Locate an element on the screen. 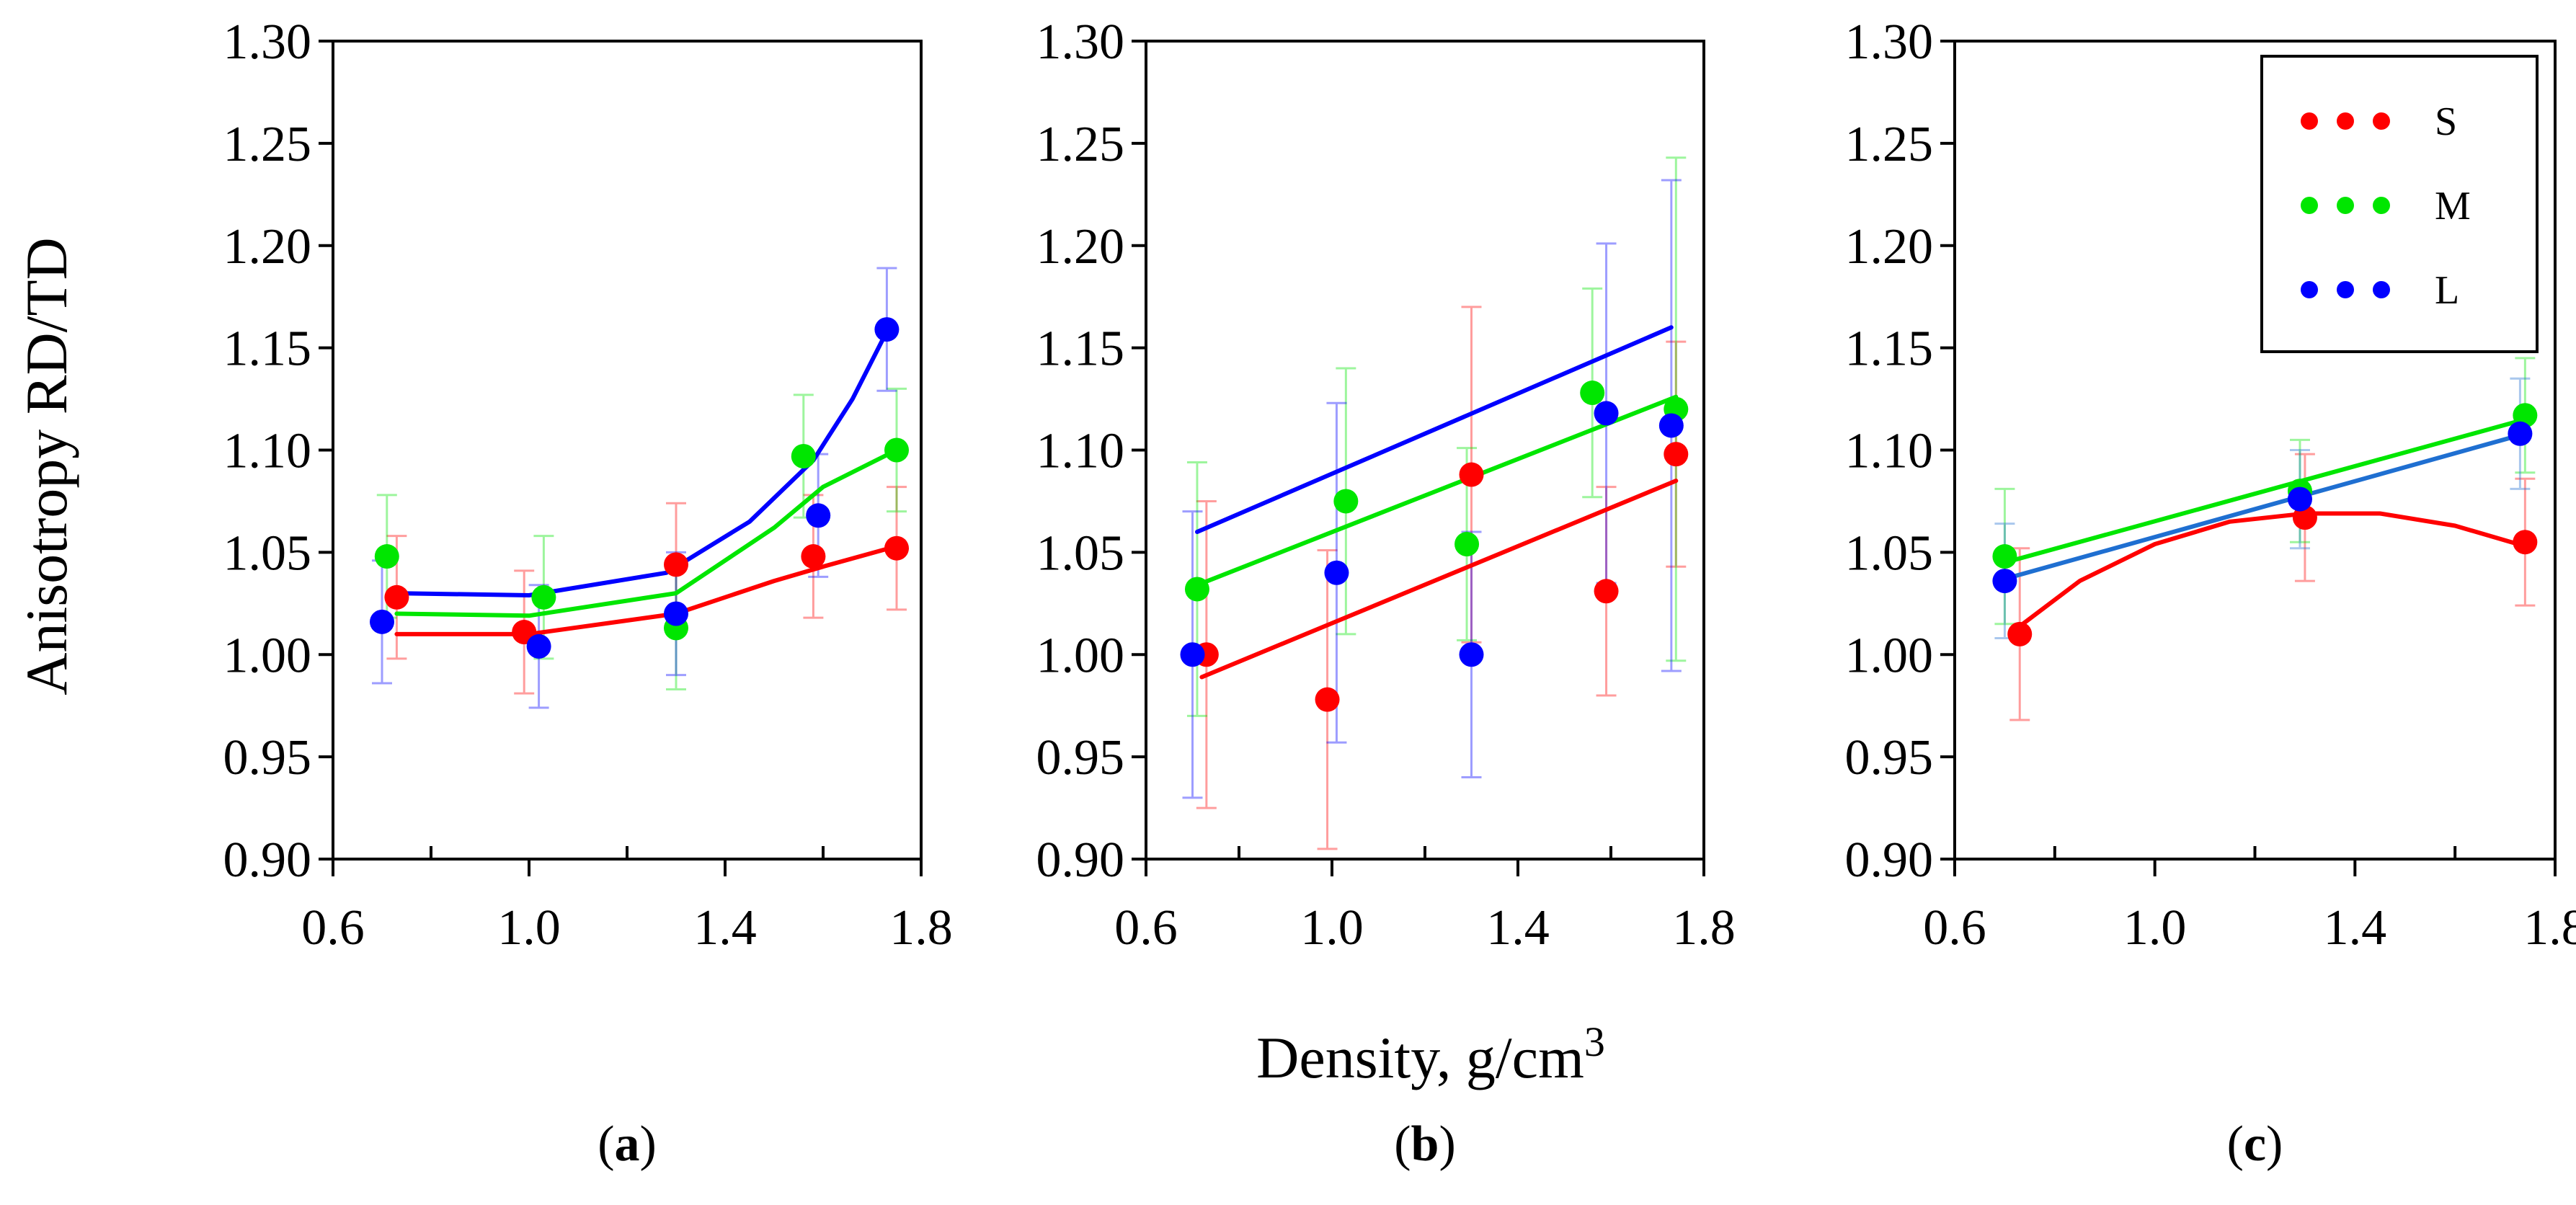 This screenshot has width=2576, height=1205. panel-label: (c) is located at coordinates (2255, 1144).